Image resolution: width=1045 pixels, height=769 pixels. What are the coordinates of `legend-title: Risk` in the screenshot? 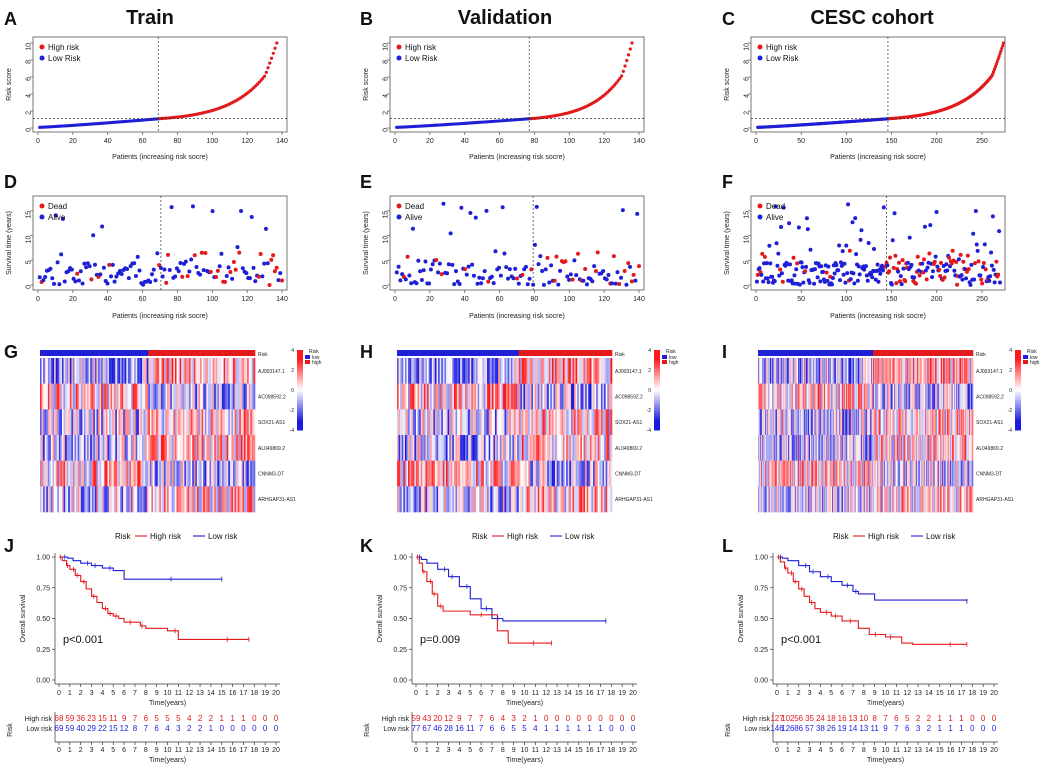 It's located at (314, 352).